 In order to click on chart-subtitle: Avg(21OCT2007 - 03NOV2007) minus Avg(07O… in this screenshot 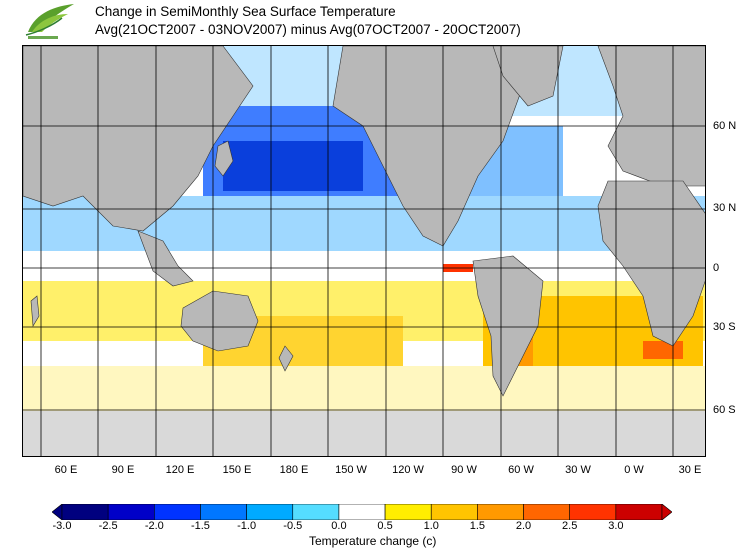, I will do `click(308, 29)`.